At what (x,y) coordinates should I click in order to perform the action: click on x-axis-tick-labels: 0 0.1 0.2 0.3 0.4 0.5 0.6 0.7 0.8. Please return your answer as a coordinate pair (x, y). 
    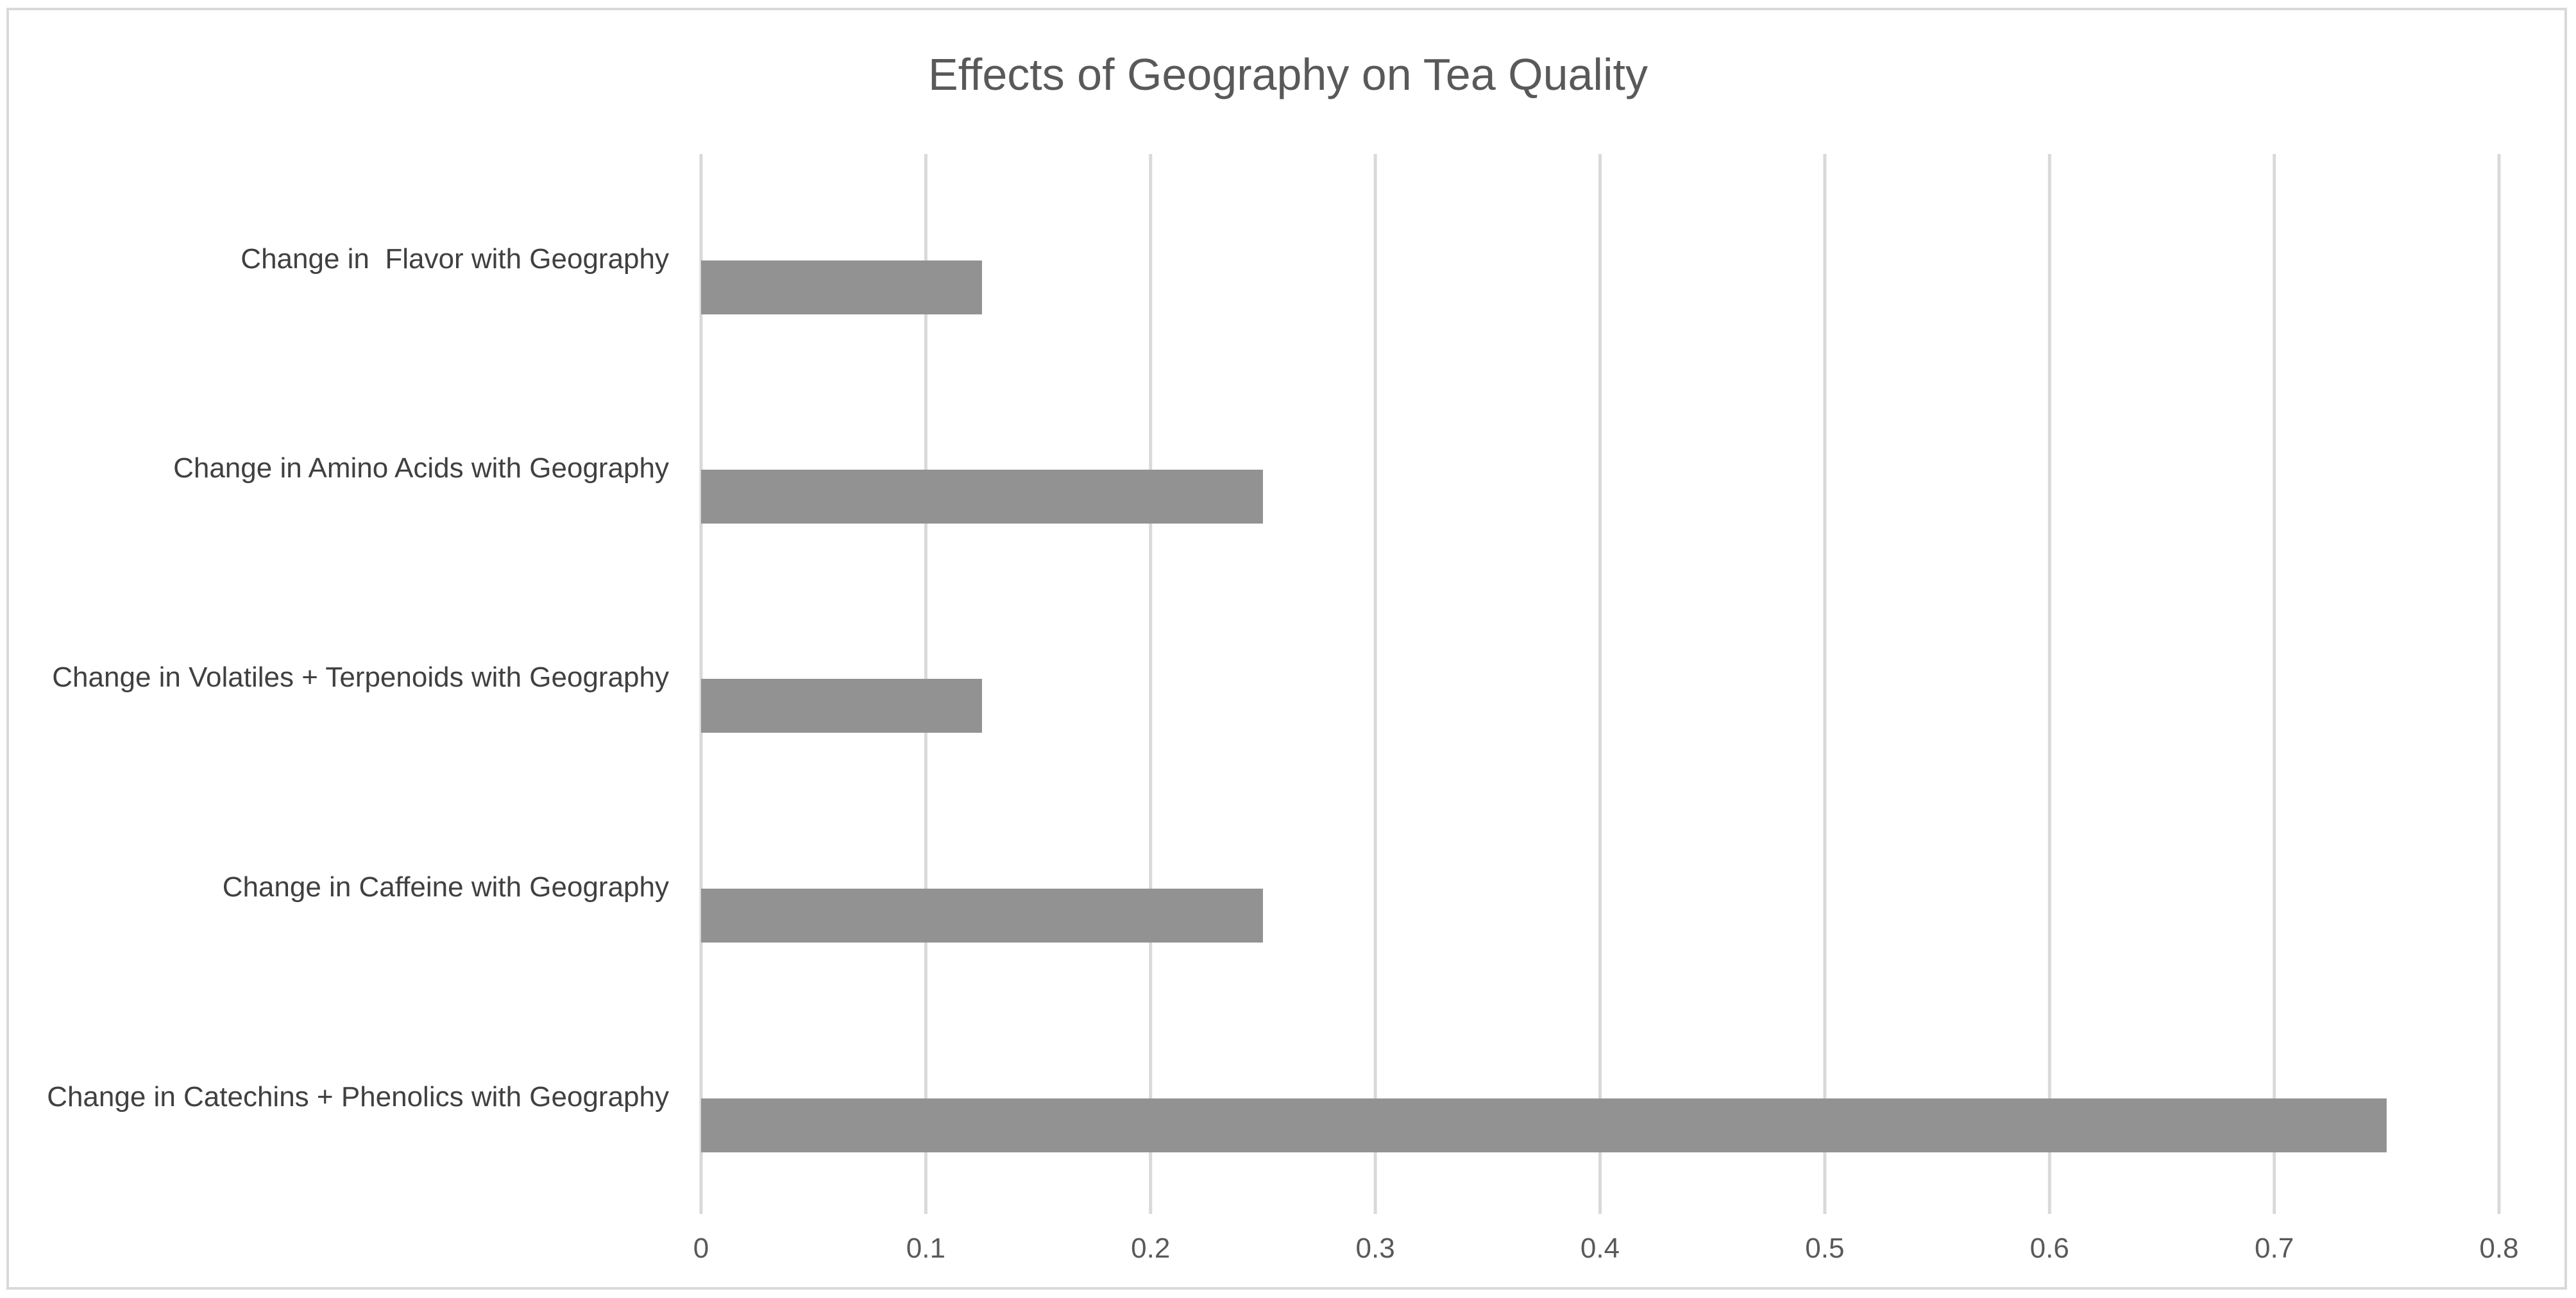
    Looking at the image, I should click on (1606, 1248).